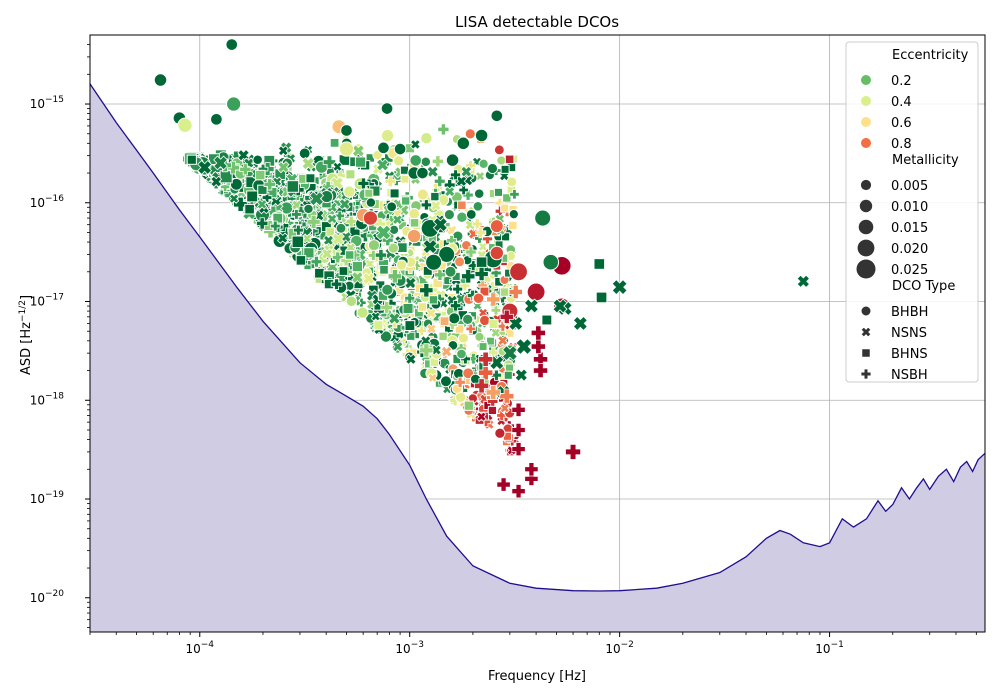  What do you see at coordinates (417, 645) in the screenshot?
I see `x-tick-exponent: −3` at bounding box center [417, 645].